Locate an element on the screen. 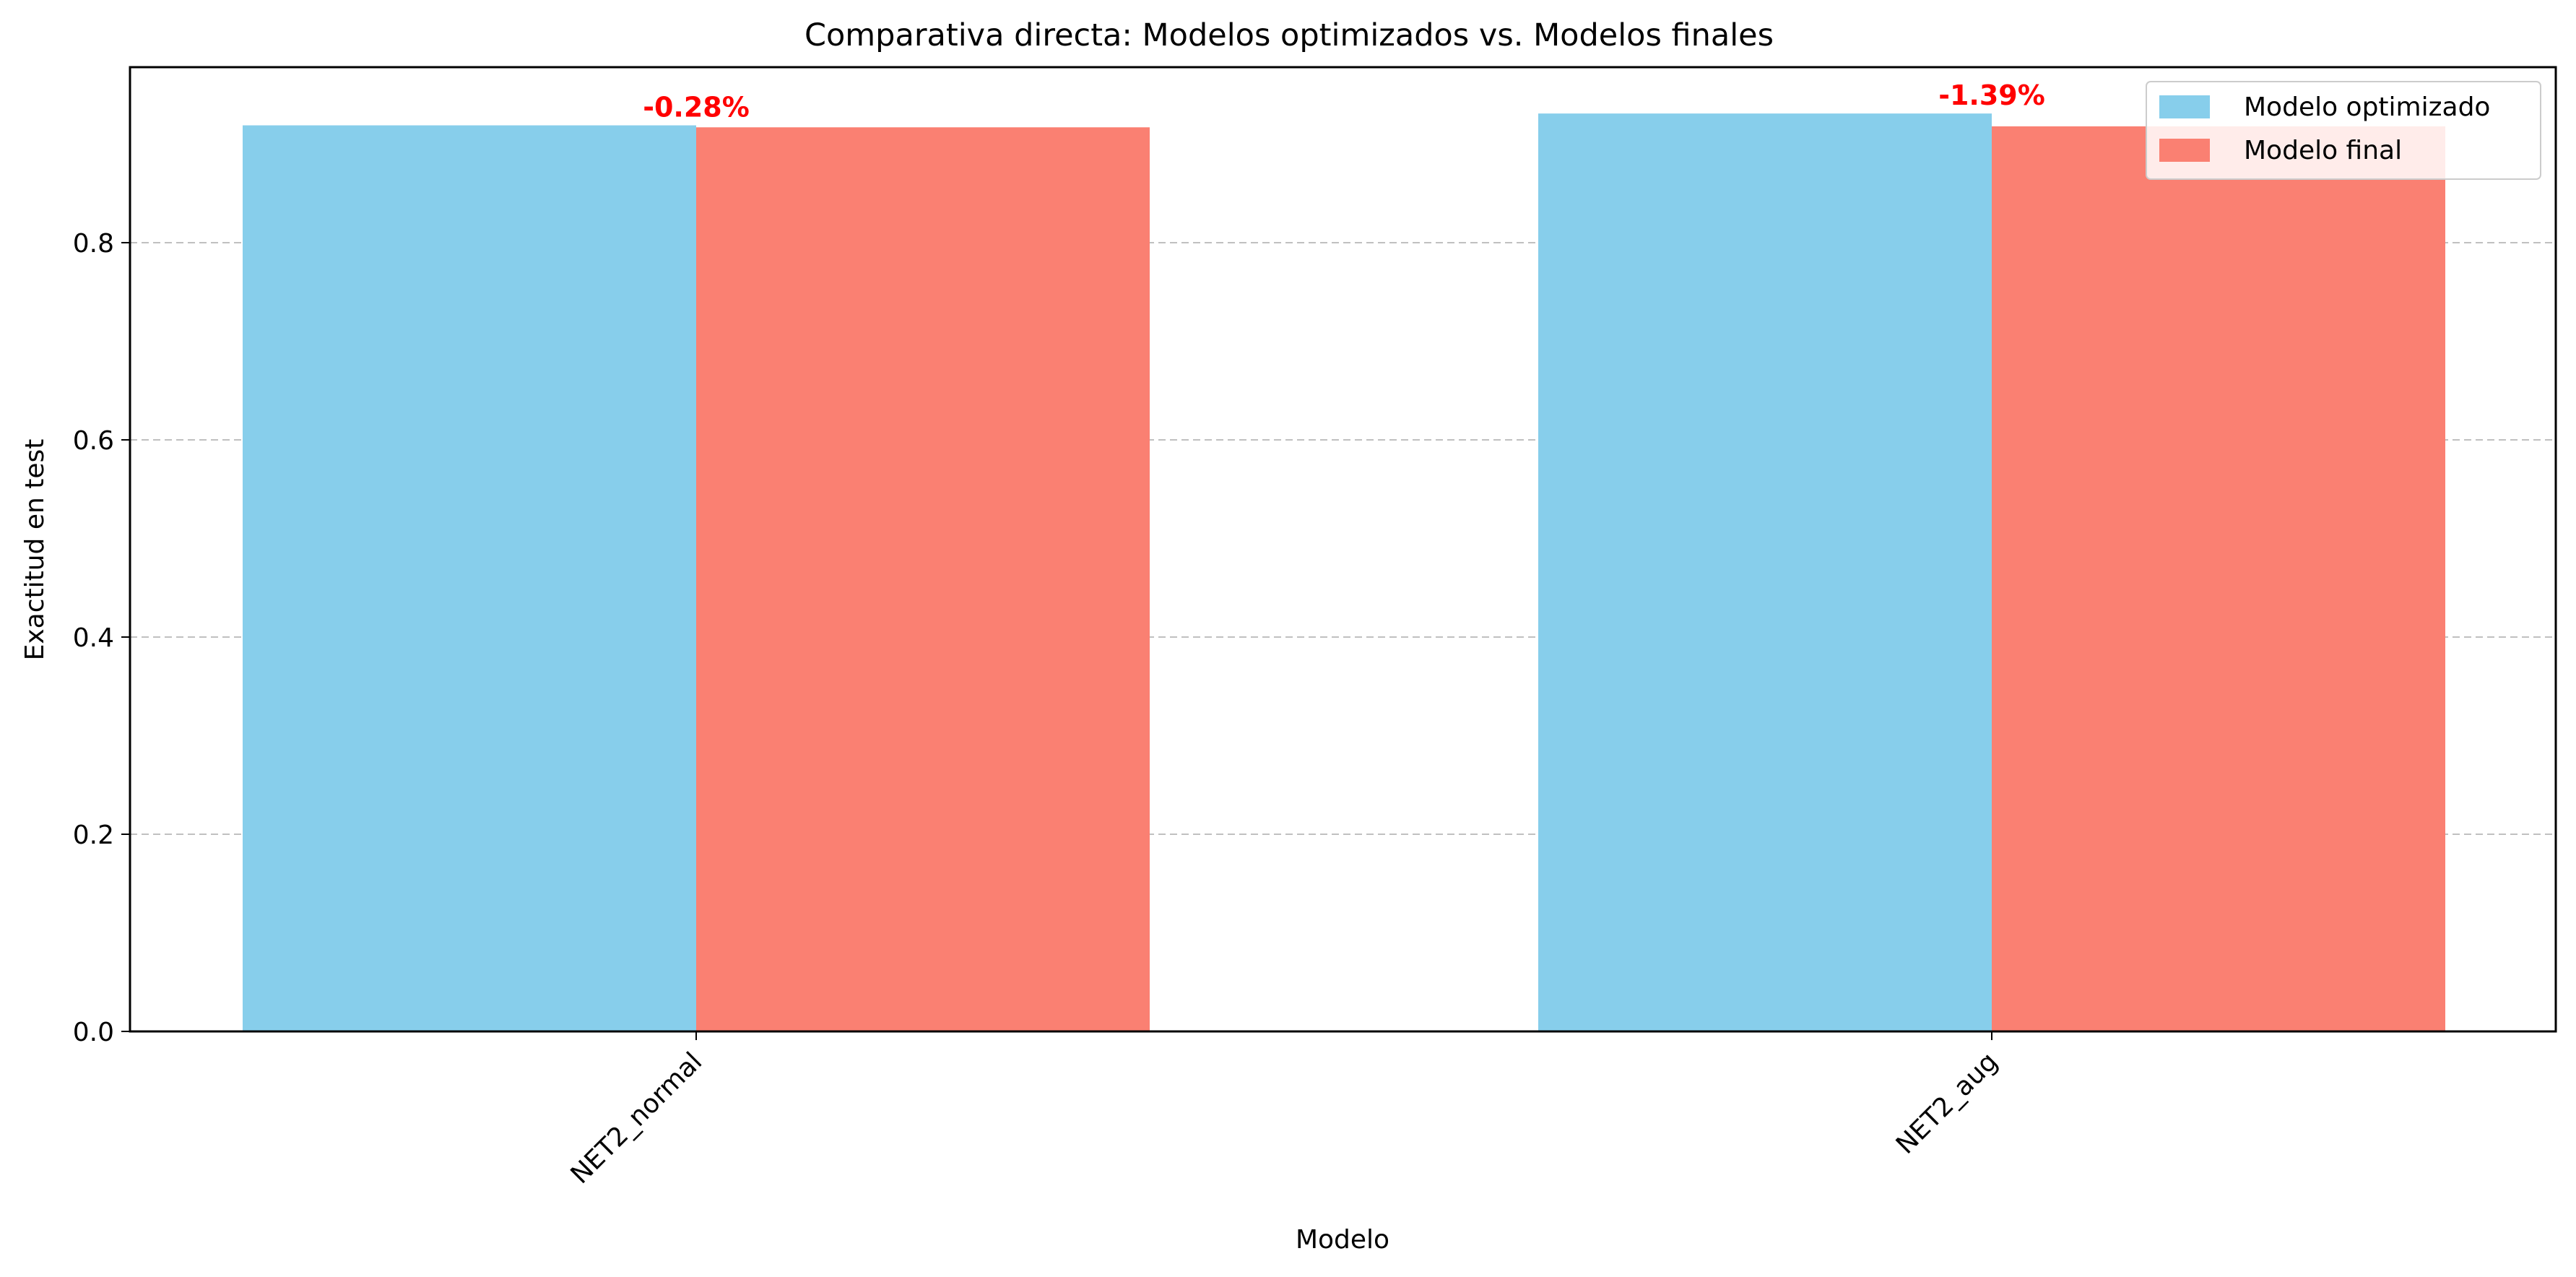  legend-frame is located at coordinates (2343, 130).